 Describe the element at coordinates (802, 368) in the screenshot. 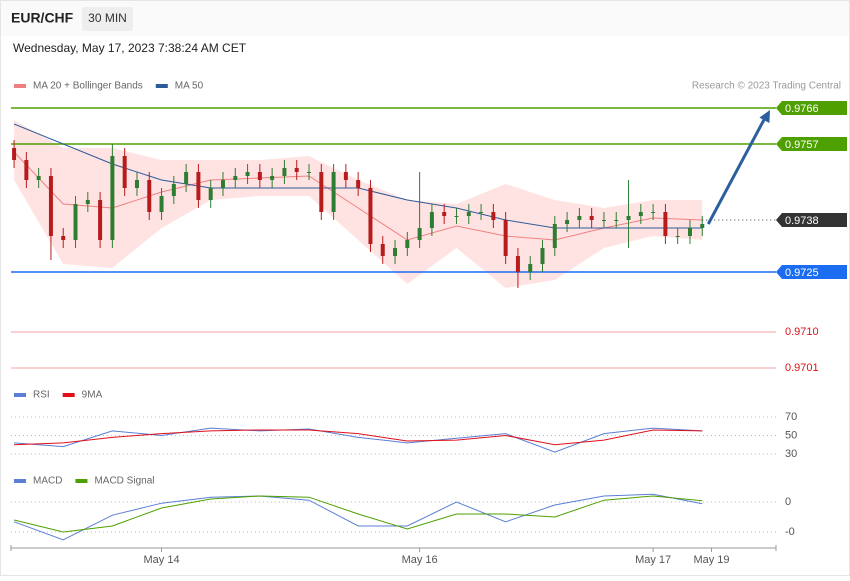

I see `level-label: 0.9701` at that location.